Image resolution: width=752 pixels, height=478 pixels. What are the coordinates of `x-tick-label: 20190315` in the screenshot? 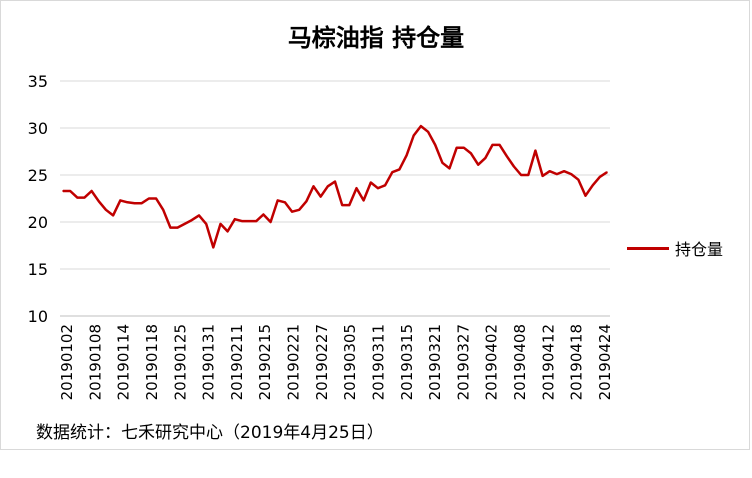 It's located at (407, 362).